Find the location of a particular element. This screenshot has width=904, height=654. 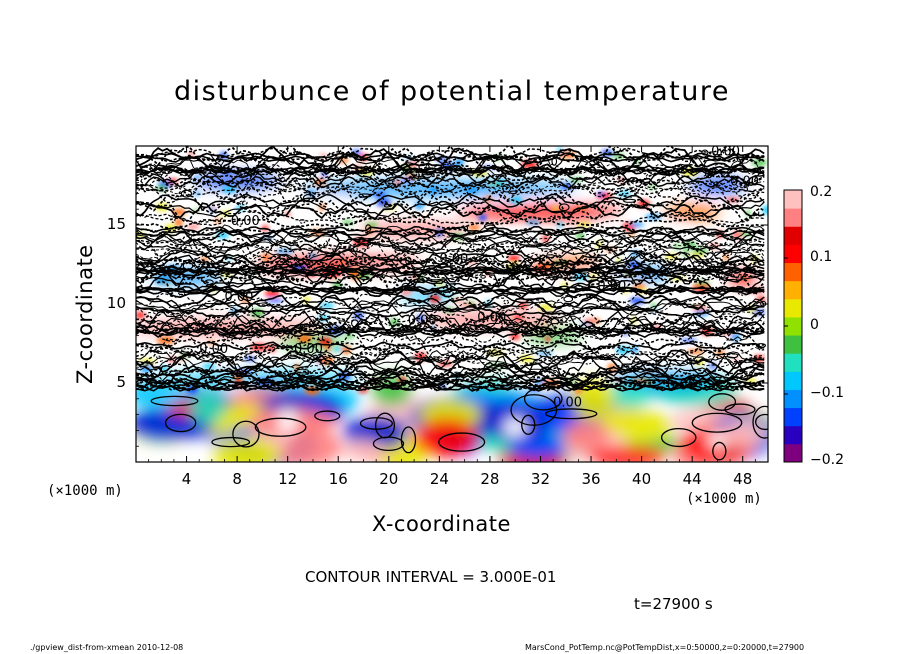

y-tick-label: 5 is located at coordinates (121, 382).